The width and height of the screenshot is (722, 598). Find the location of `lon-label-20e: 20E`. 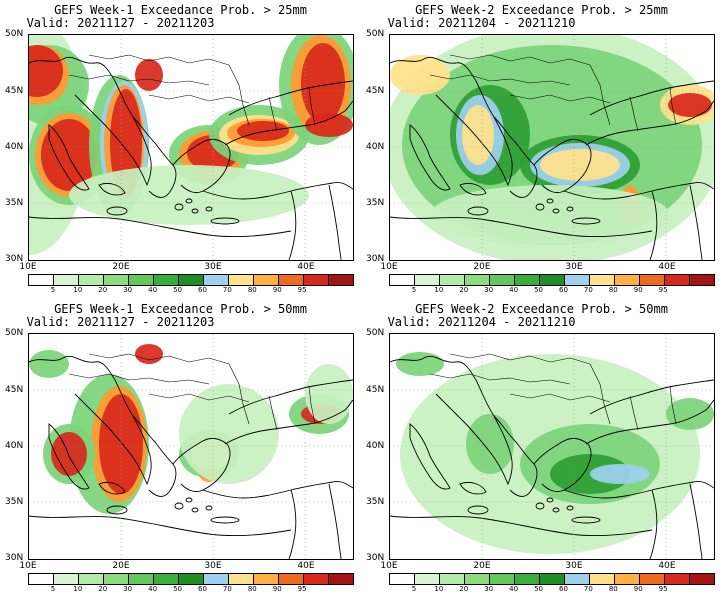

lon-label-20e: 20E is located at coordinates (121, 267).